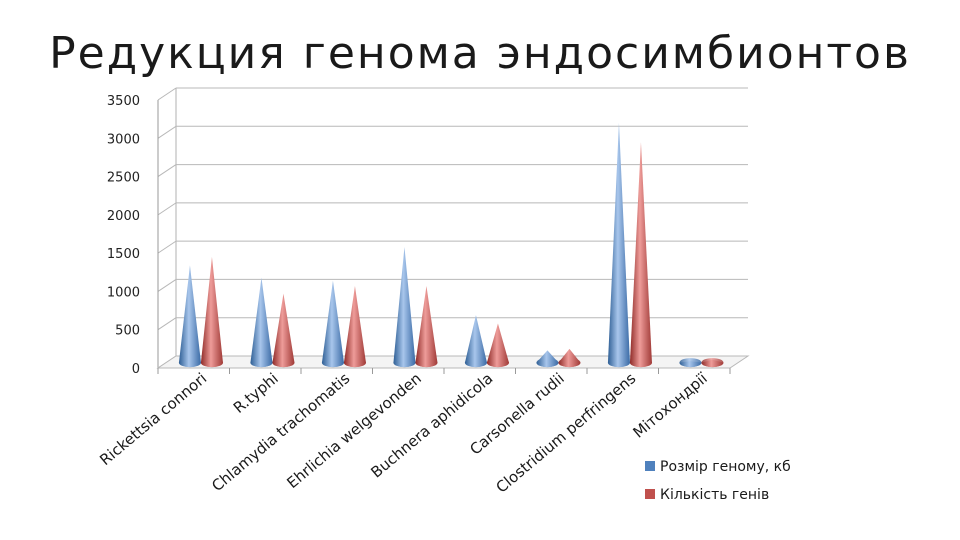 Image resolution: width=960 pixels, height=540 pixels. I want to click on category-label: R.typhi, so click(256, 393).